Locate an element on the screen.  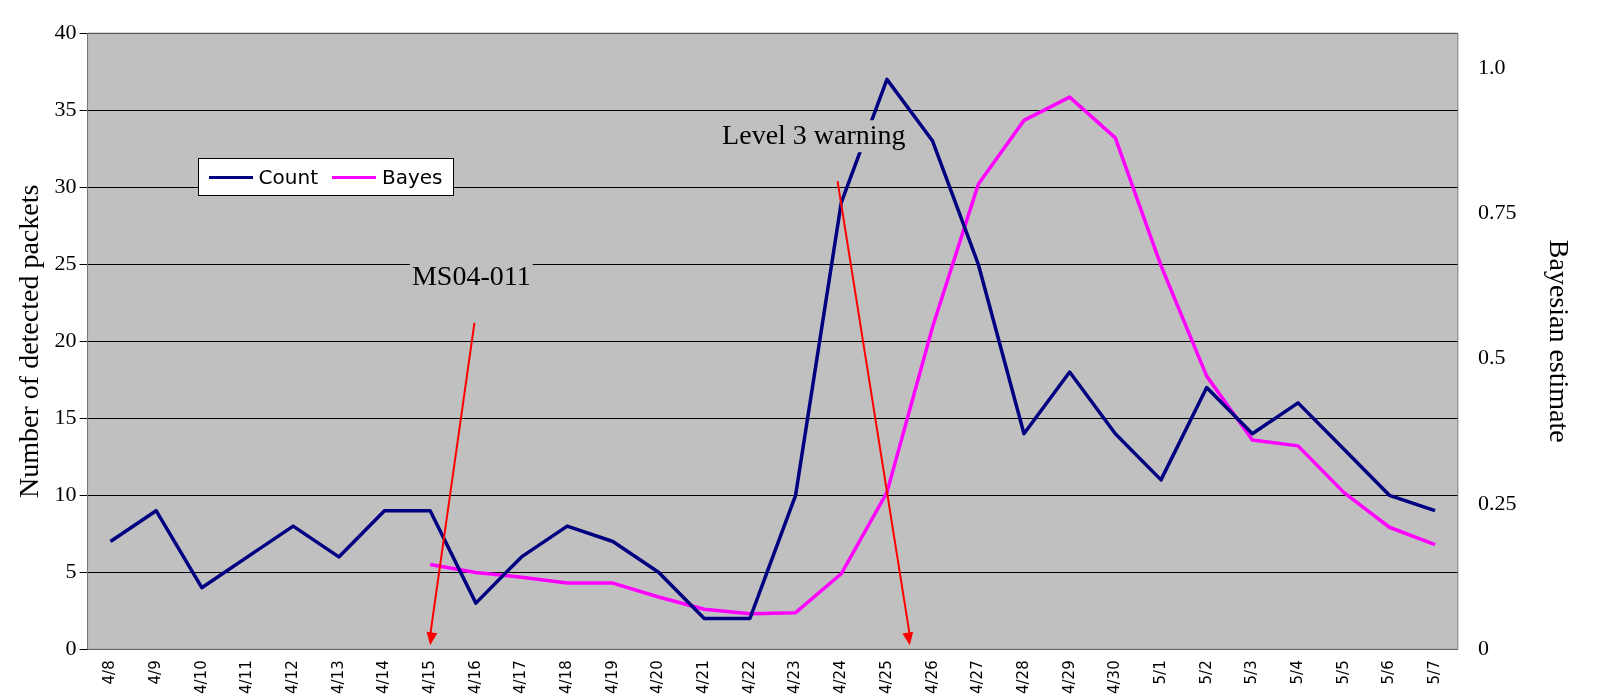
x-tick-label: 5/3 is located at coordinates (1251, 672).